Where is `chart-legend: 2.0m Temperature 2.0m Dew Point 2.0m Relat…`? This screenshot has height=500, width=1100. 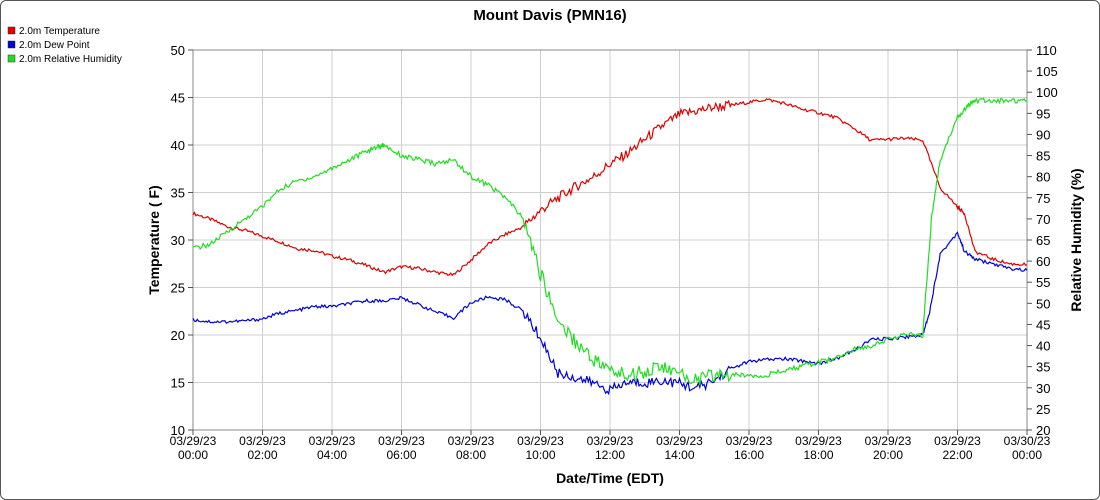 chart-legend: 2.0m Temperature 2.0m Dew Point 2.0m Relat… is located at coordinates (64, 45).